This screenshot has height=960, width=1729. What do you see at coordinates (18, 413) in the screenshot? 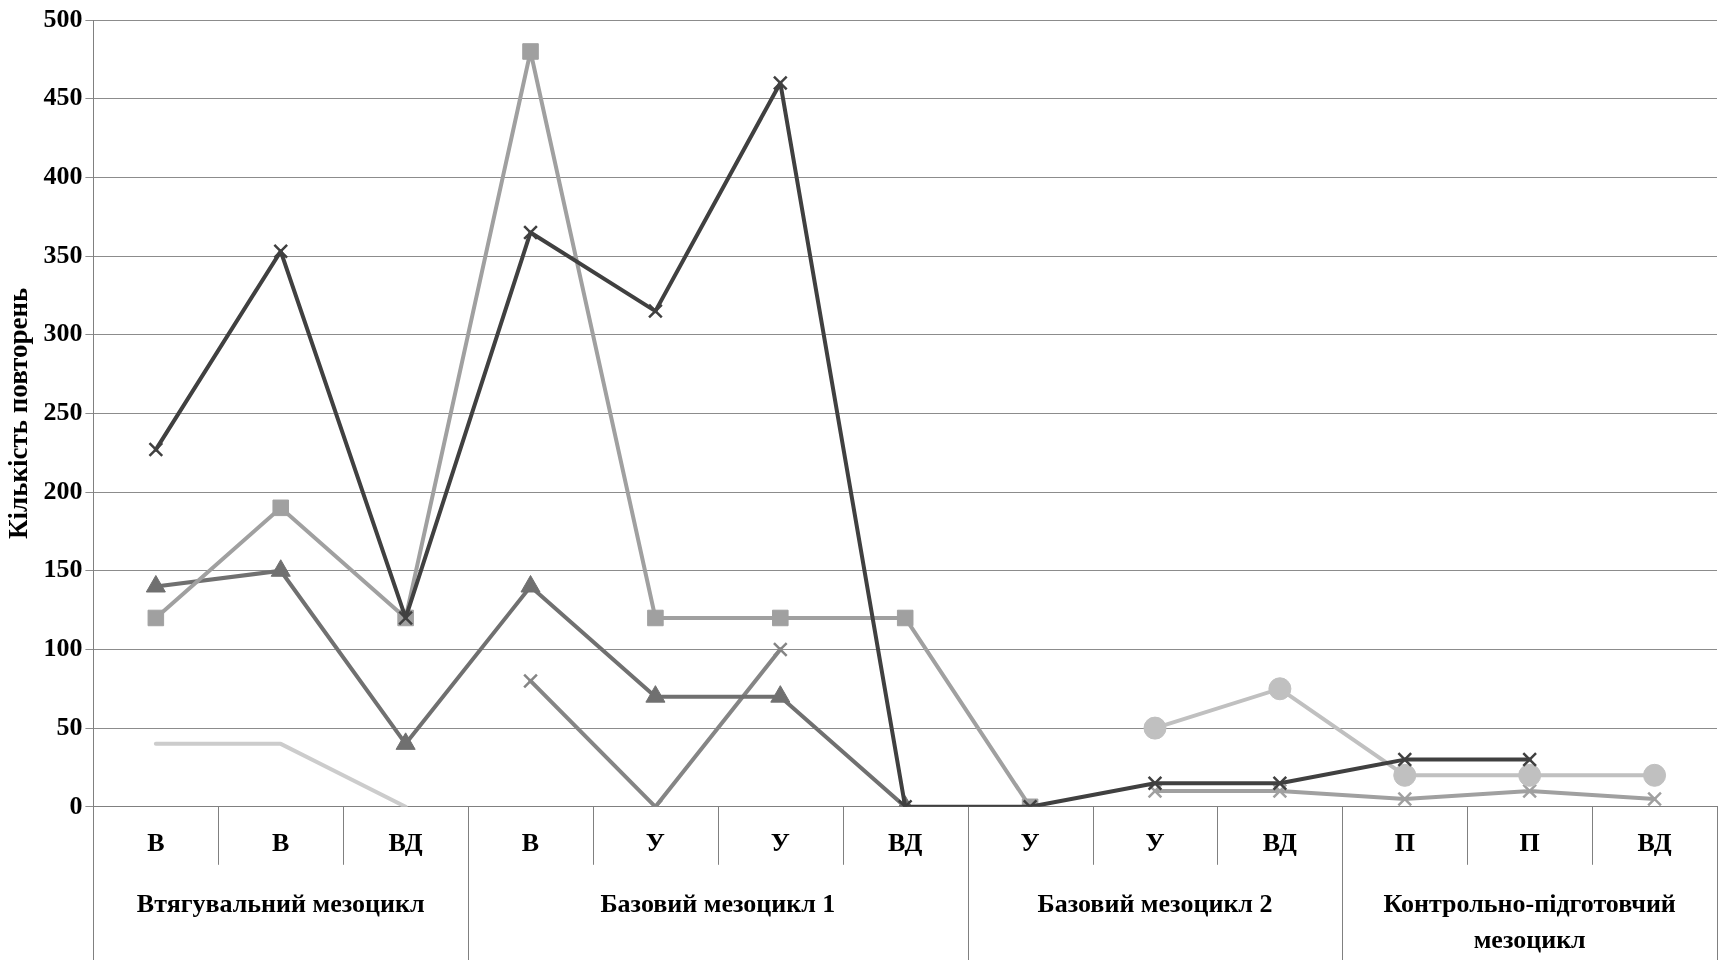
I see `y-axis-title: Кількість повторень` at bounding box center [18, 413].